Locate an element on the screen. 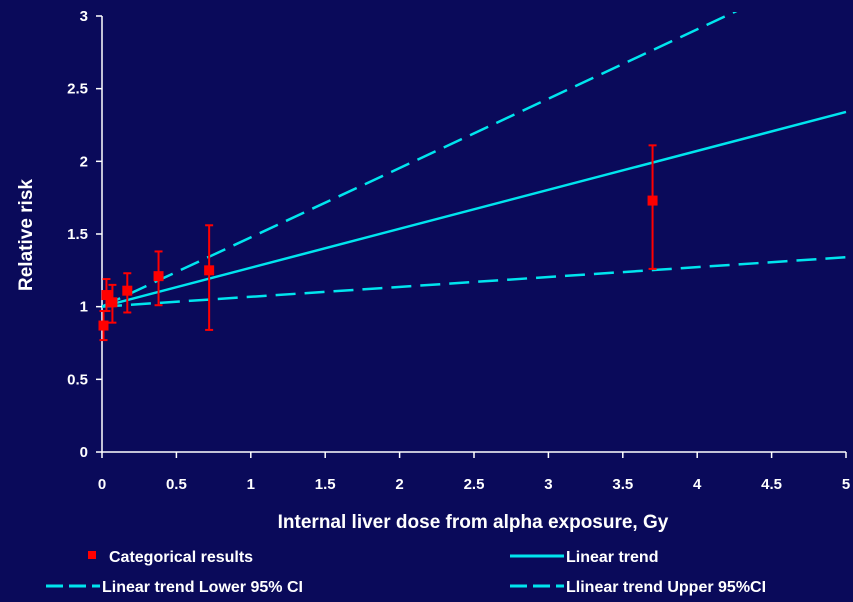 The width and height of the screenshot is (853, 602). x-tick-label: 0.5 is located at coordinates (176, 484).